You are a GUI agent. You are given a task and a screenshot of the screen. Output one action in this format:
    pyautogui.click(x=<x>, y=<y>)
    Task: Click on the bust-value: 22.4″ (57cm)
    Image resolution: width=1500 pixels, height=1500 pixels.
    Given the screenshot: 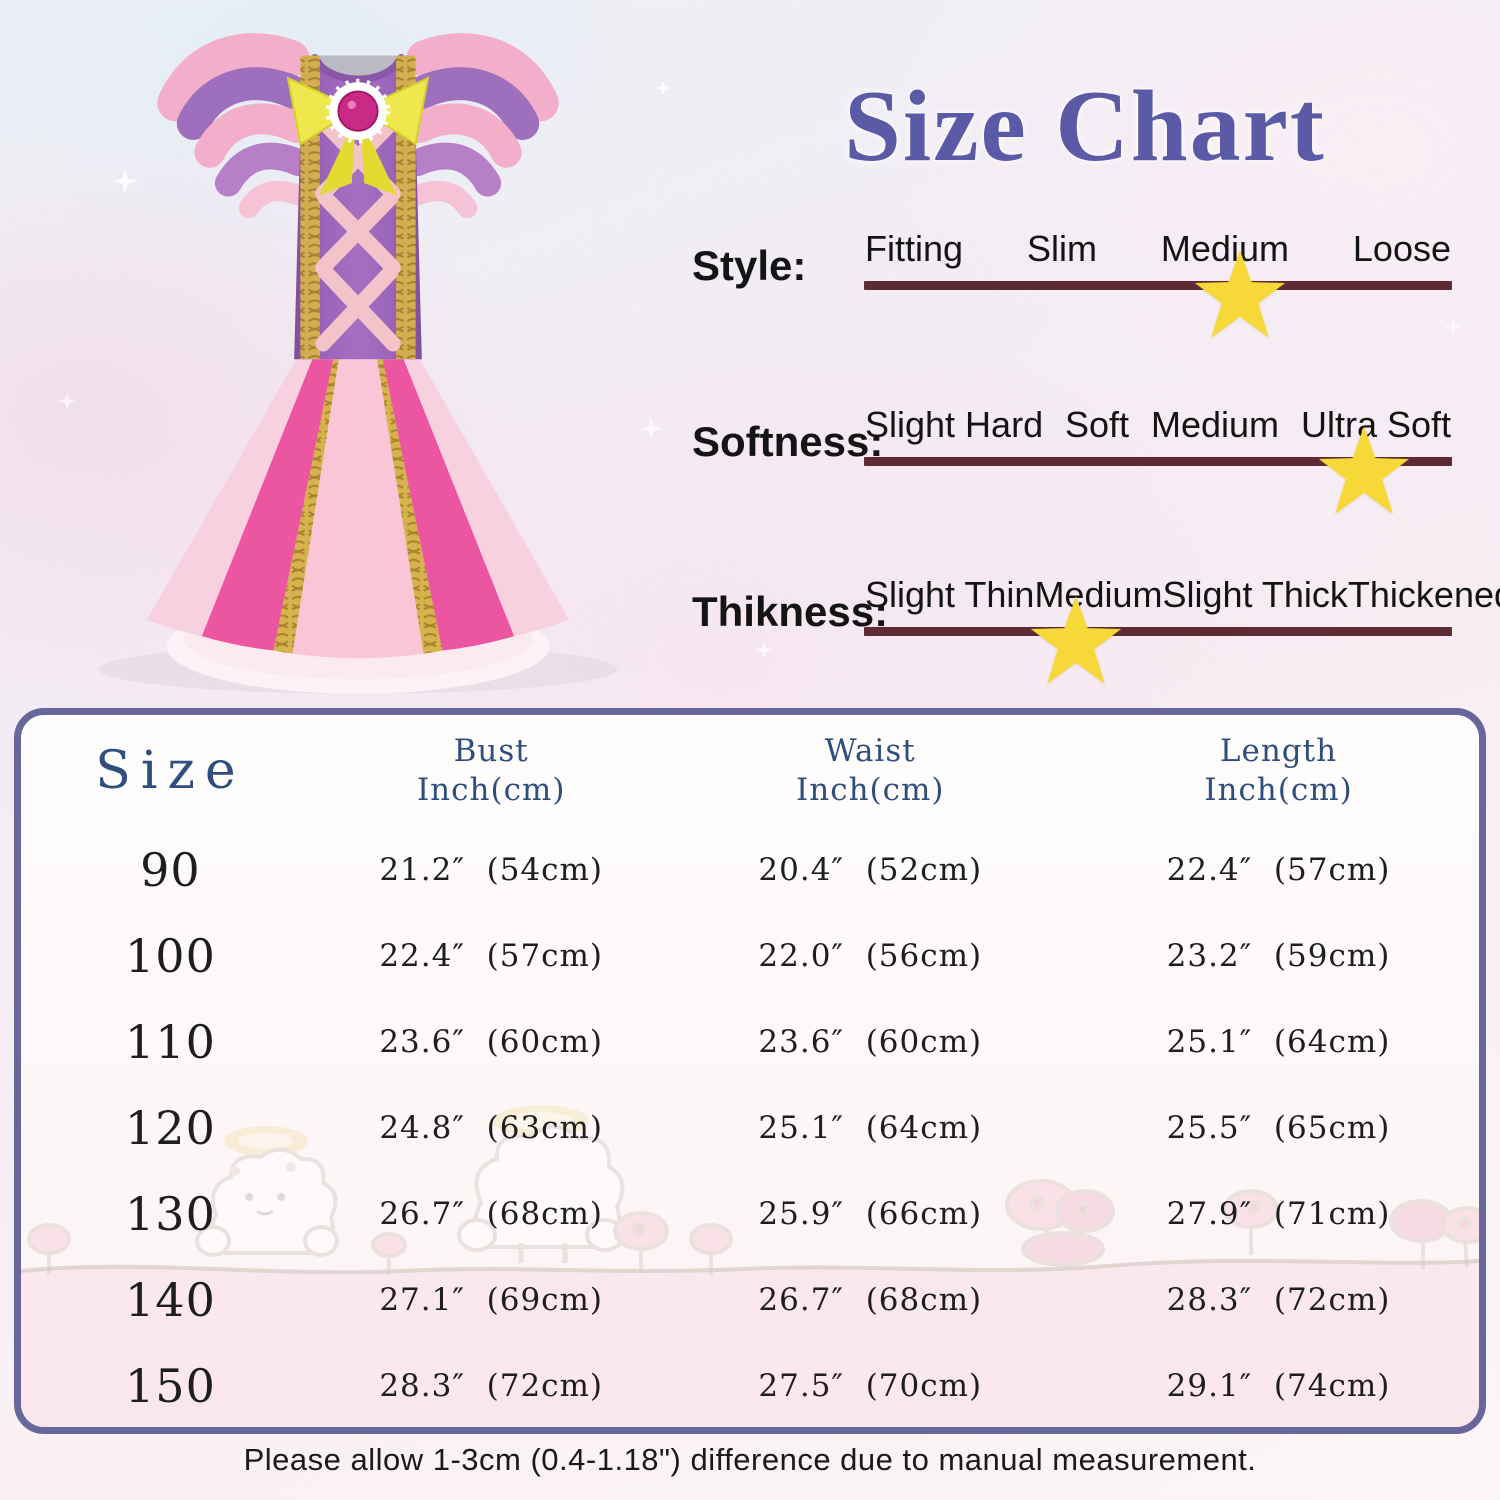 What is the action you would take?
    pyautogui.click(x=491, y=956)
    